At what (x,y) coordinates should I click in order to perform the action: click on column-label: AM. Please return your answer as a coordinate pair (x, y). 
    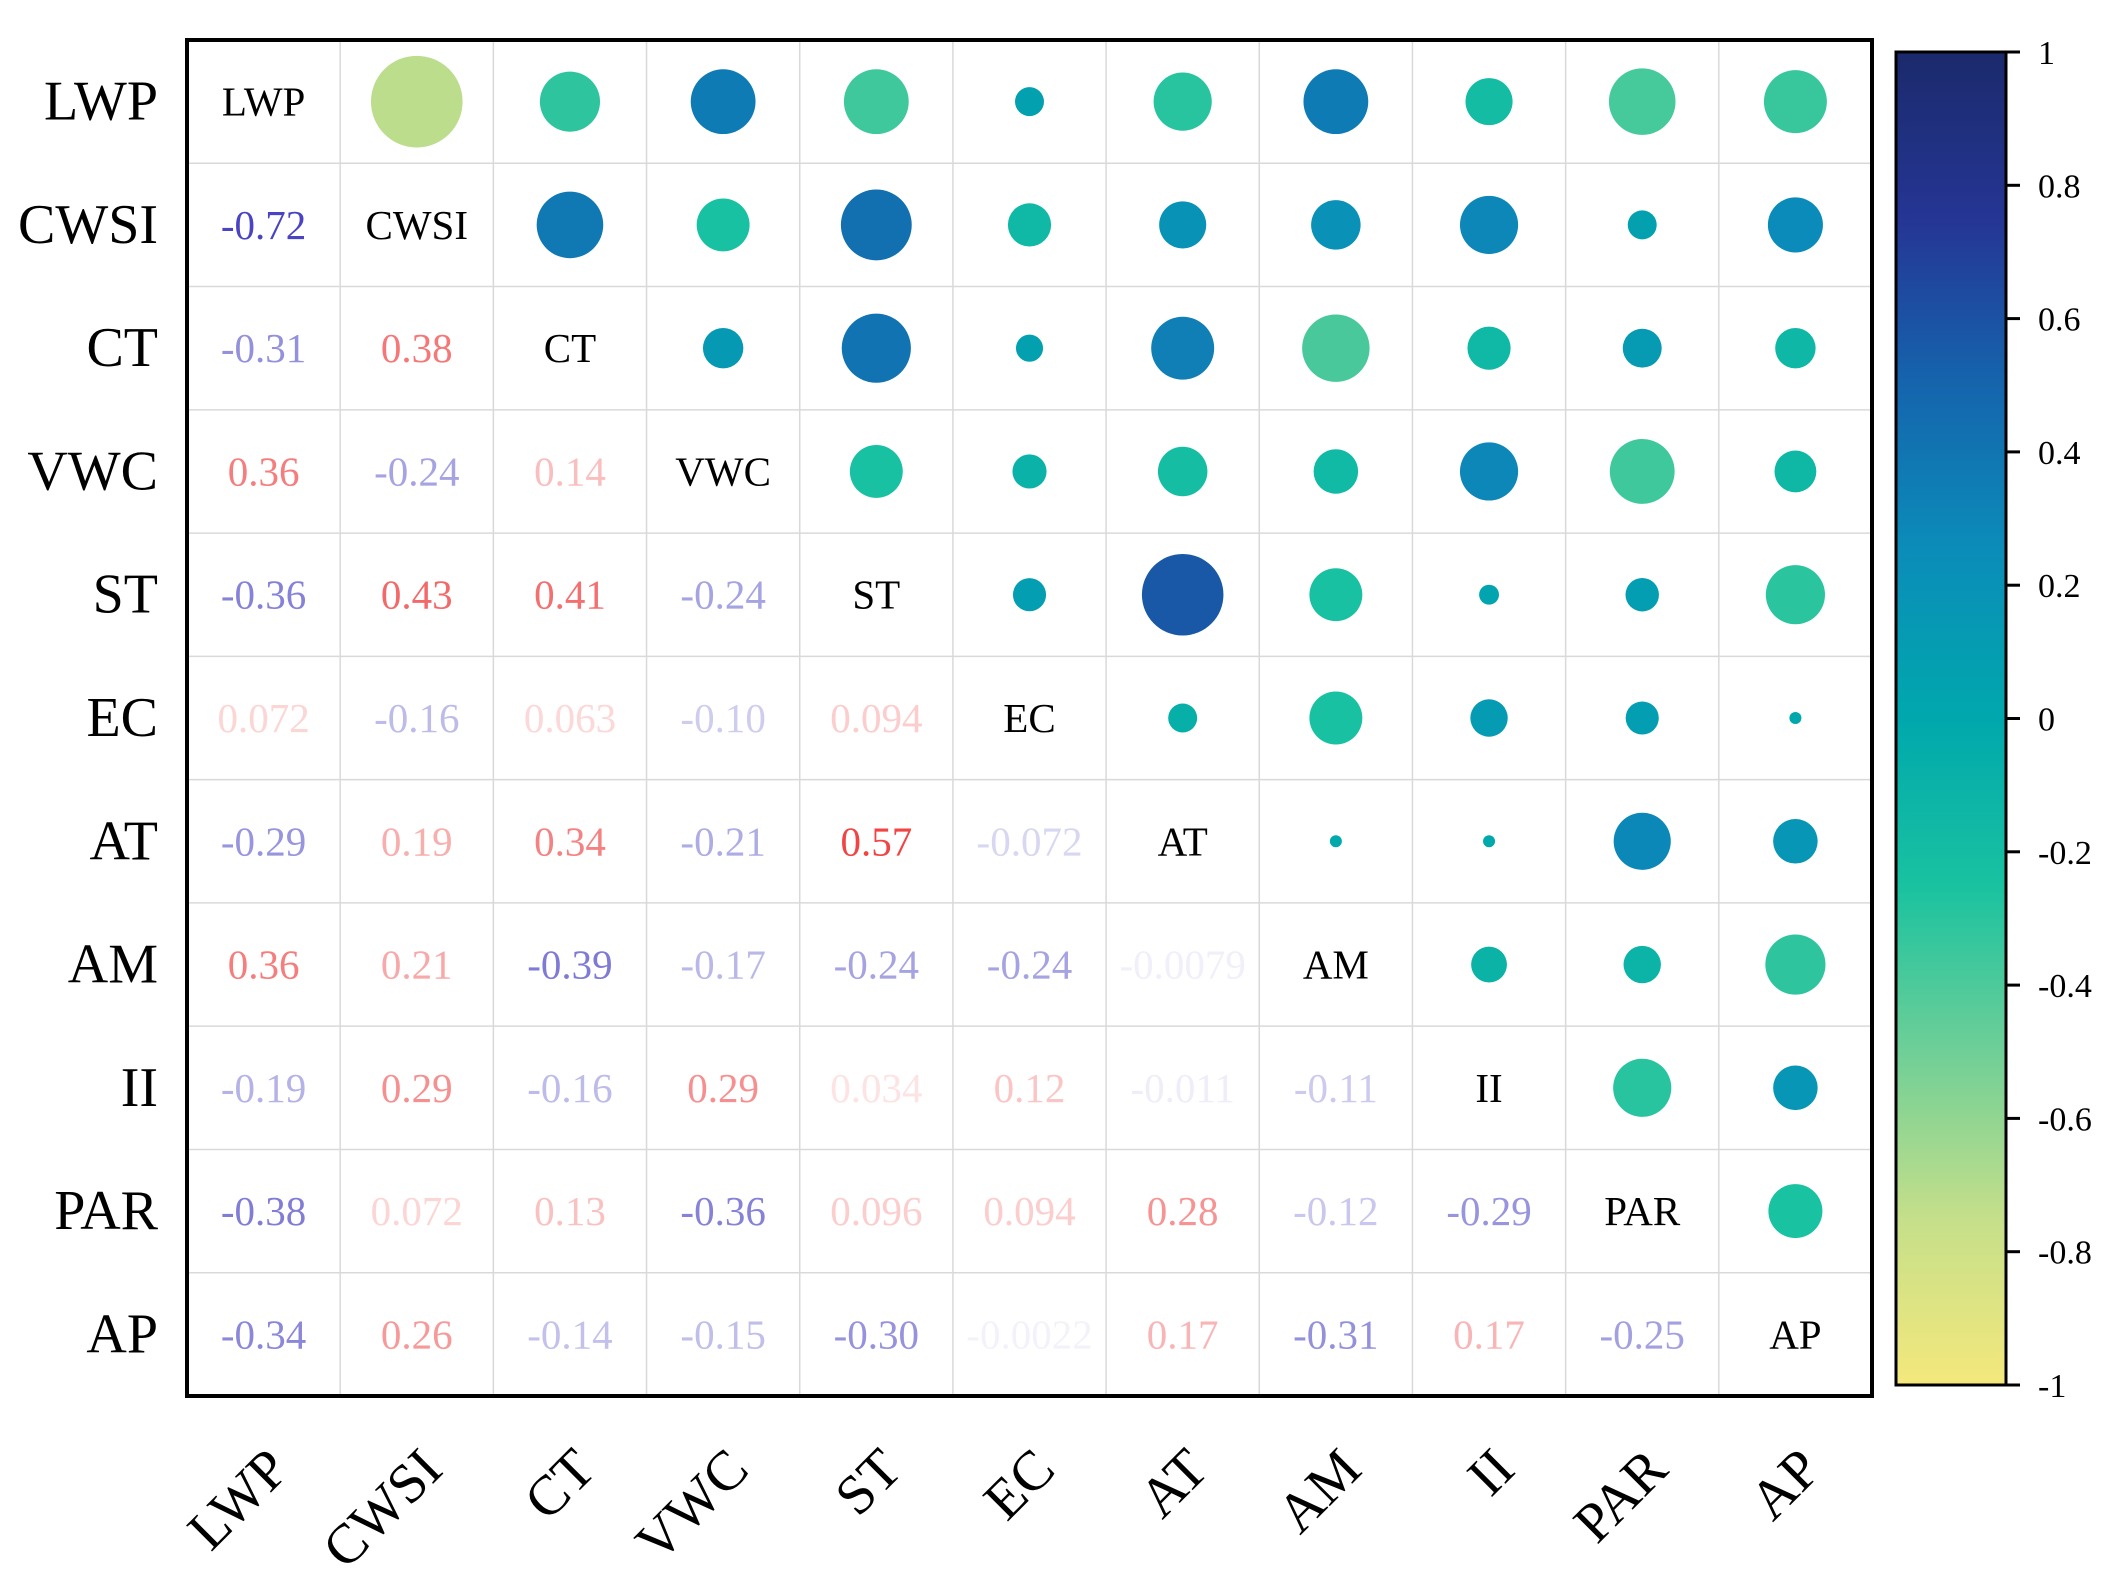
    Looking at the image, I should click on (1319, 1491).